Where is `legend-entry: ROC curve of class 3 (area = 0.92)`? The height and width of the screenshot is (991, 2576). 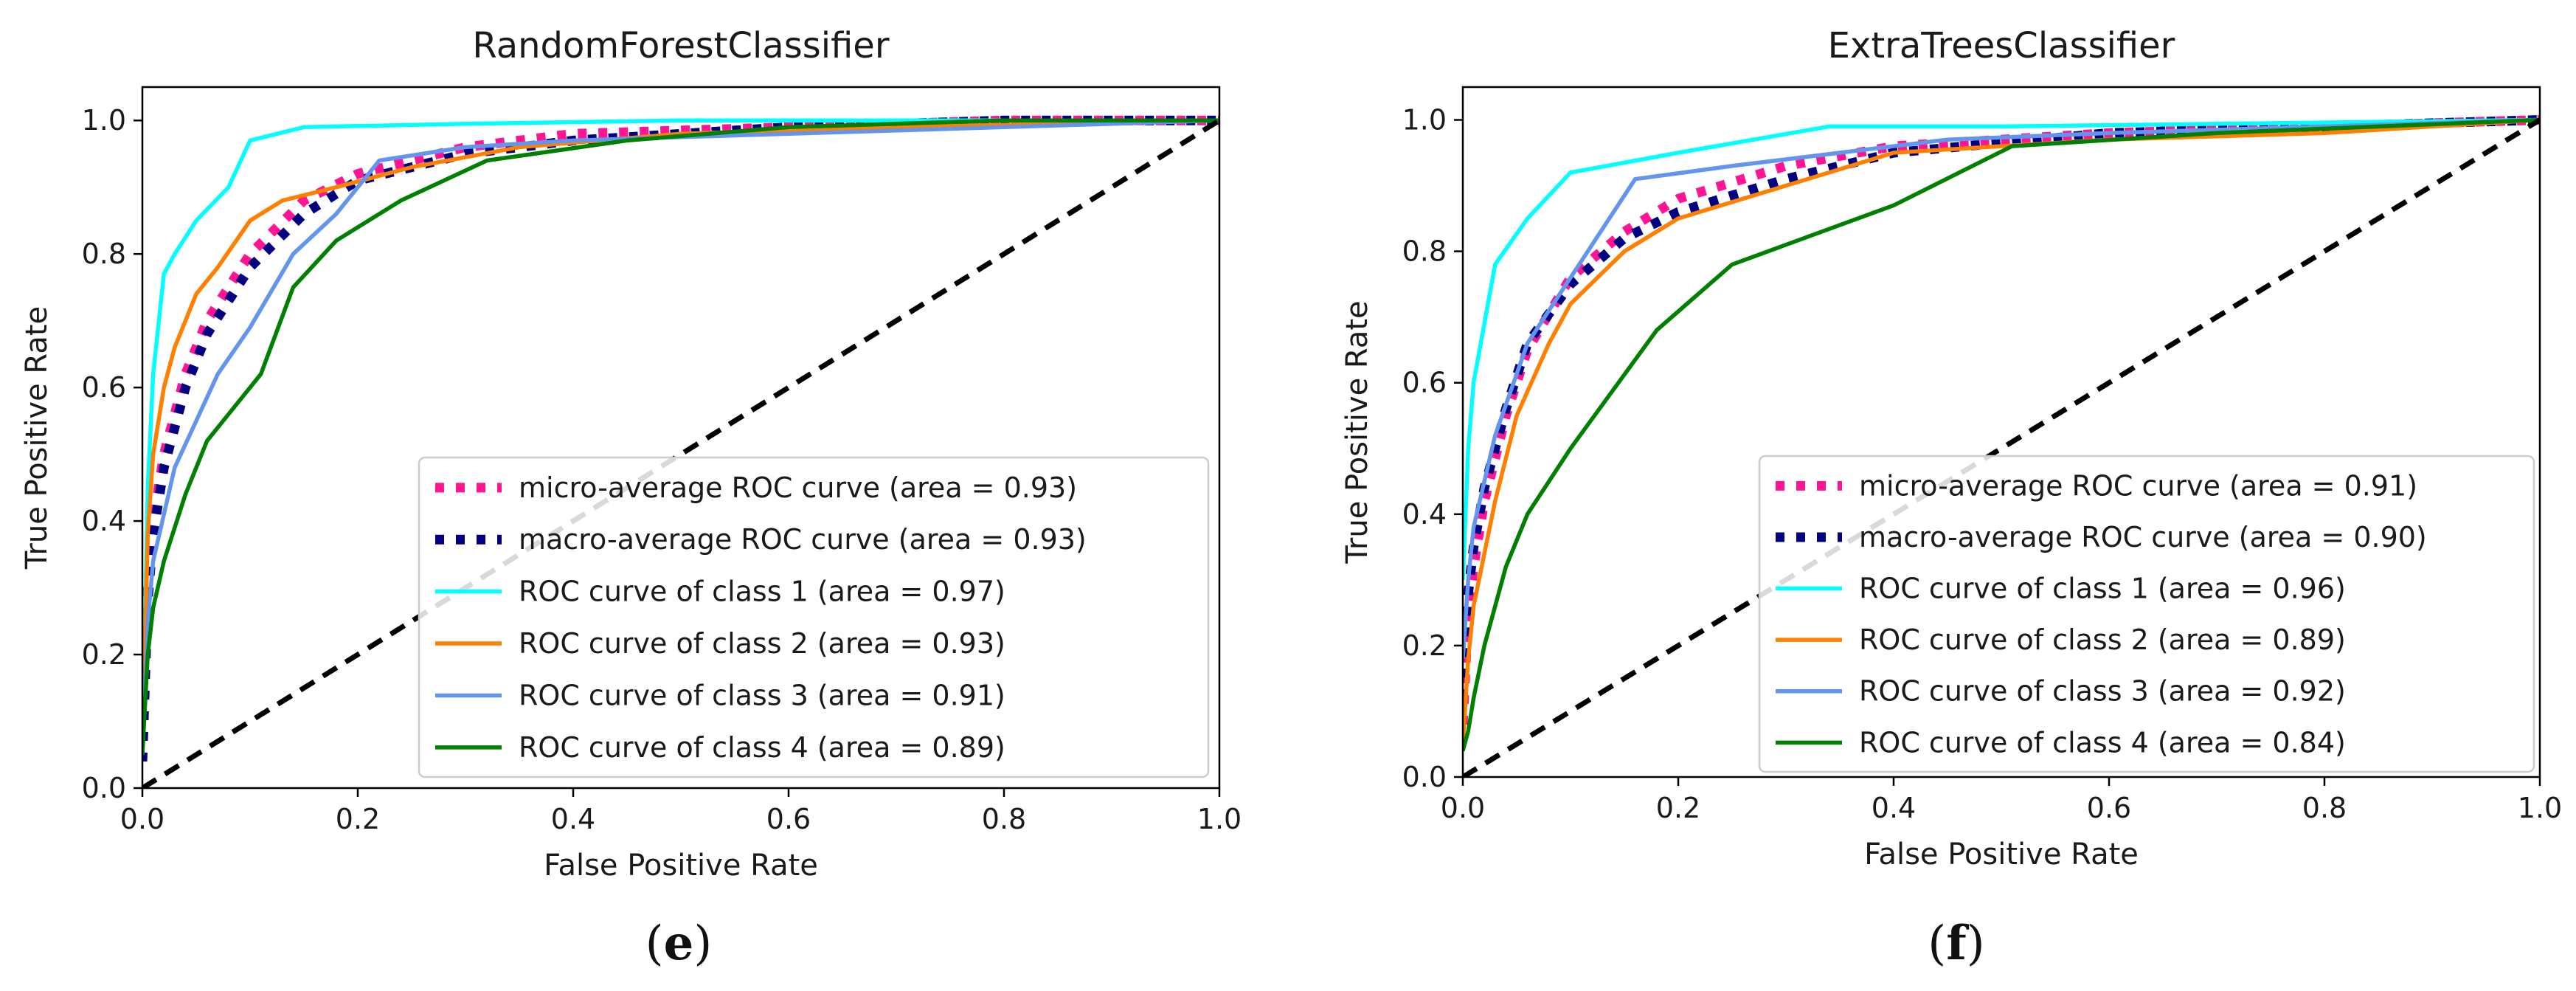
legend-entry: ROC curve of class 3 (area = 0.92) is located at coordinates (2102, 691).